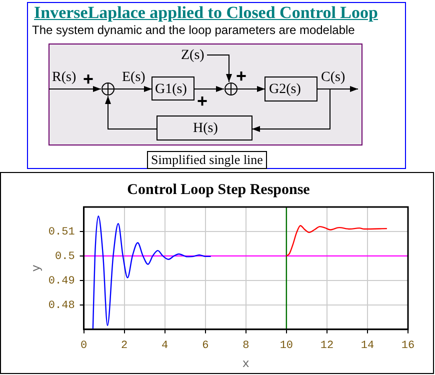 This screenshot has height=375, width=435. I want to click on x-tick-label: 14, so click(367, 346).